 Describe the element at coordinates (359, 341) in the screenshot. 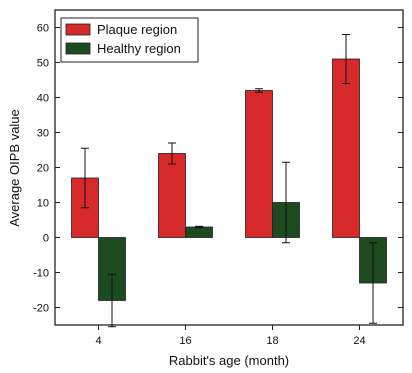

I see `x-tick-label-24: 24` at that location.